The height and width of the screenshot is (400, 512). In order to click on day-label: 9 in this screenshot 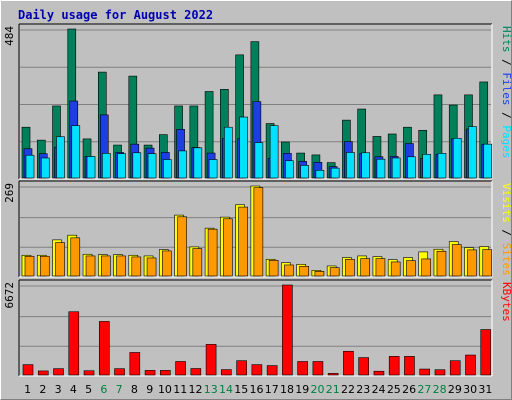, I will do `click(149, 389)`.